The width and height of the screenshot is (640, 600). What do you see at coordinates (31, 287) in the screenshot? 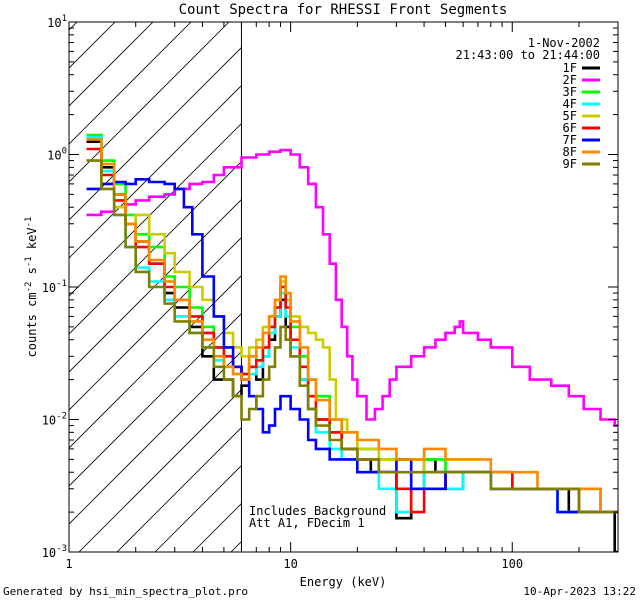
I see `y-axis-label: counts cm-2 s-1 keV-1` at bounding box center [31, 287].